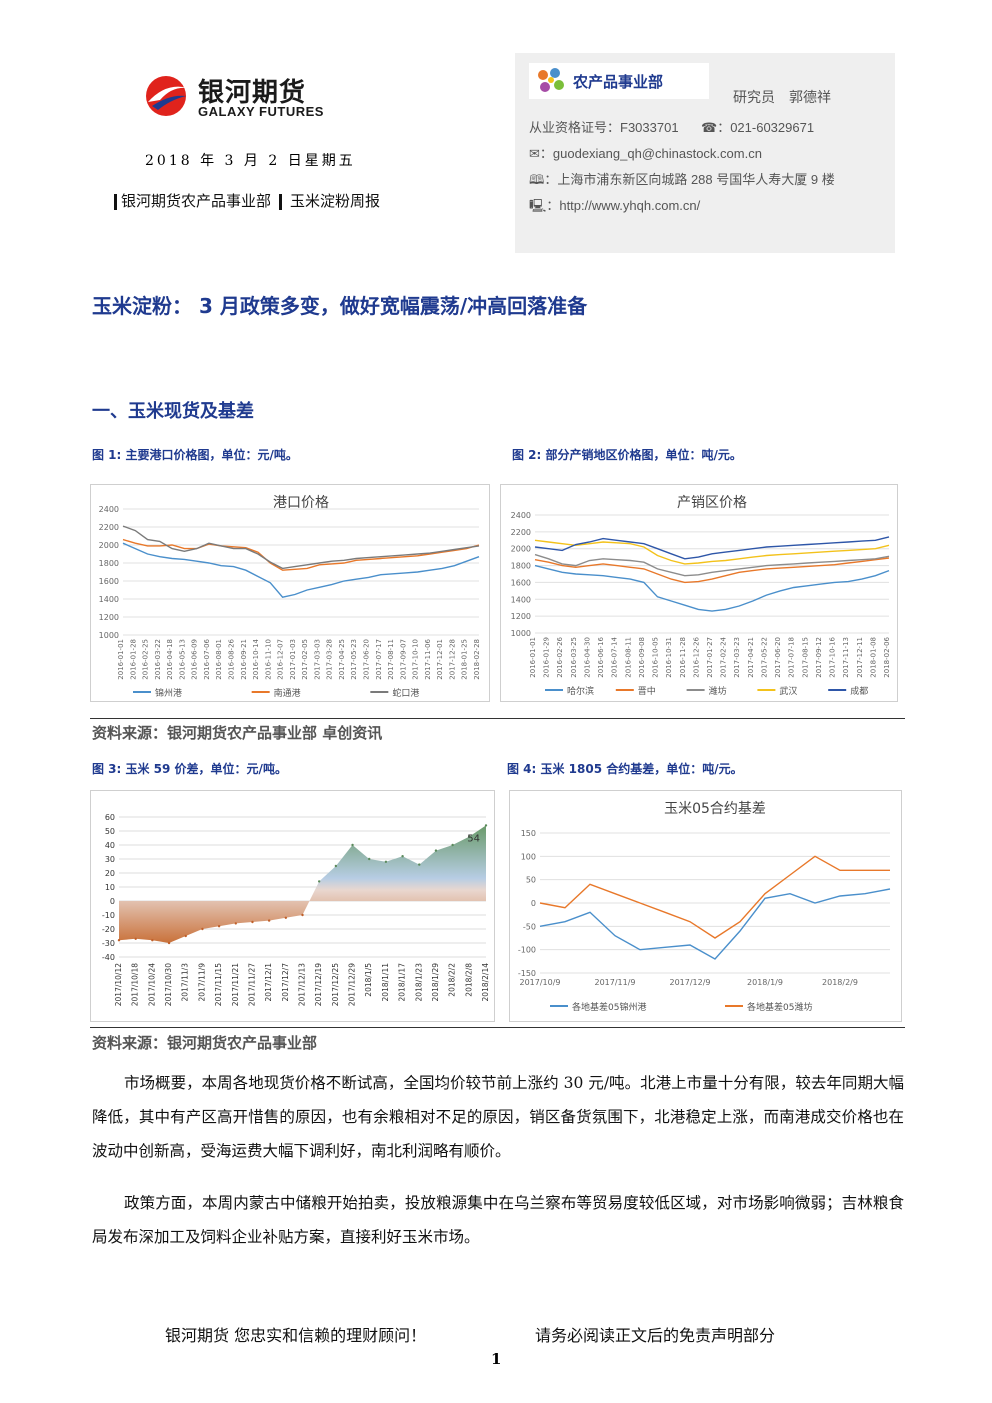 This screenshot has width=992, height=1403. Describe the element at coordinates (873, 657) in the screenshot. I see `x-tick-label: 2018-01-08` at that location.